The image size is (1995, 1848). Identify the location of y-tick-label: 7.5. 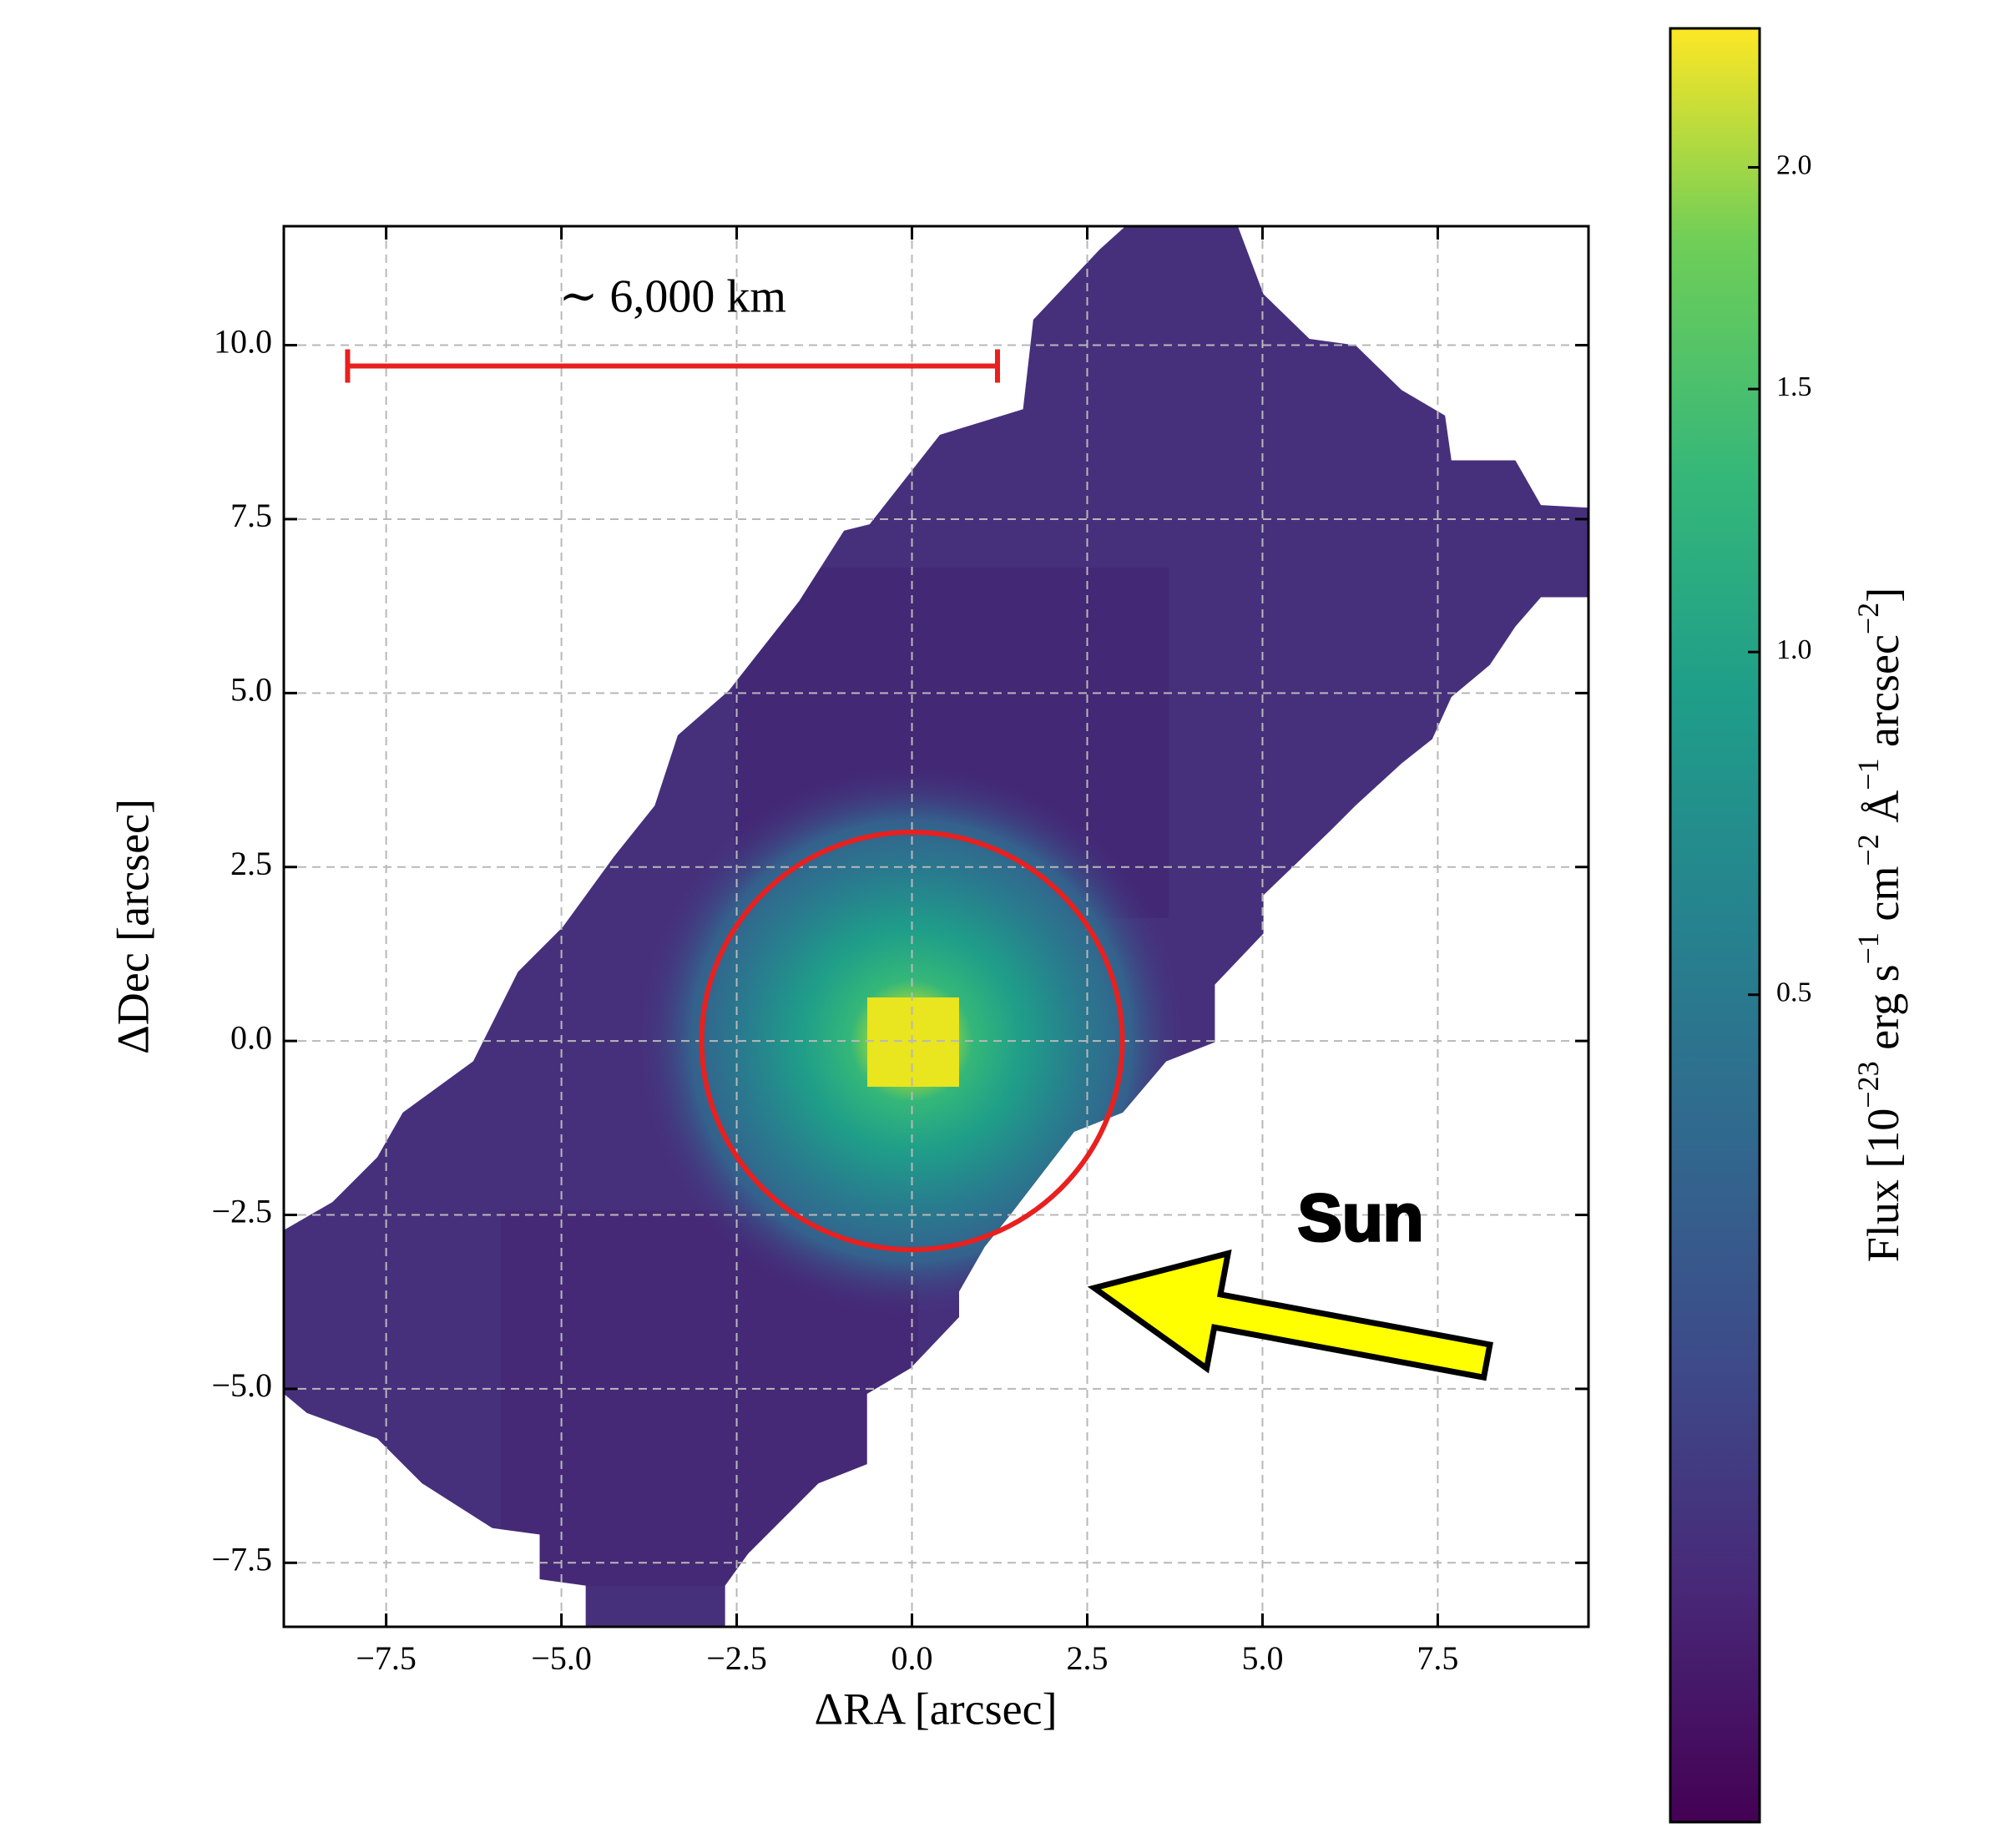
(251, 515).